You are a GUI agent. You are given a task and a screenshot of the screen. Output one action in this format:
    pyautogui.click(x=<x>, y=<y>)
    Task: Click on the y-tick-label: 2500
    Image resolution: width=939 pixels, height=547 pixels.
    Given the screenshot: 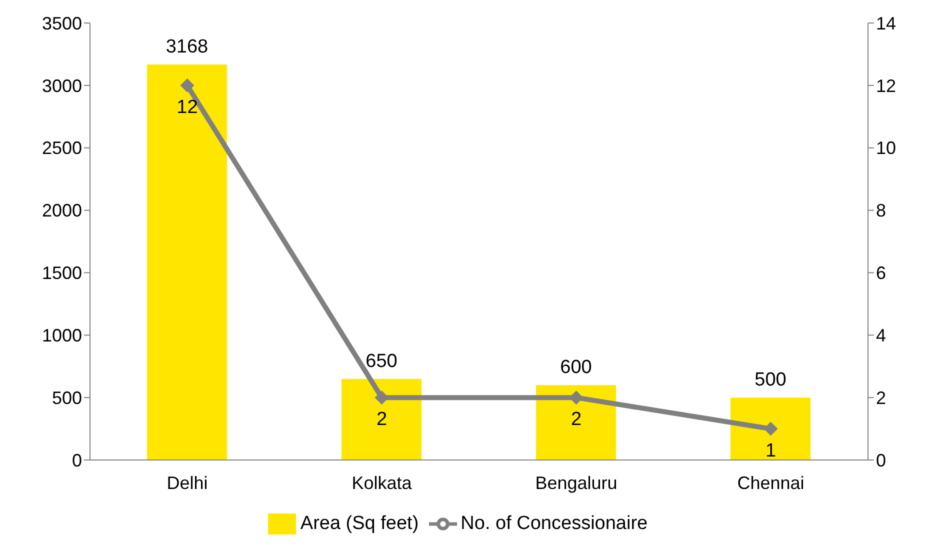 What is the action you would take?
    pyautogui.click(x=62, y=148)
    